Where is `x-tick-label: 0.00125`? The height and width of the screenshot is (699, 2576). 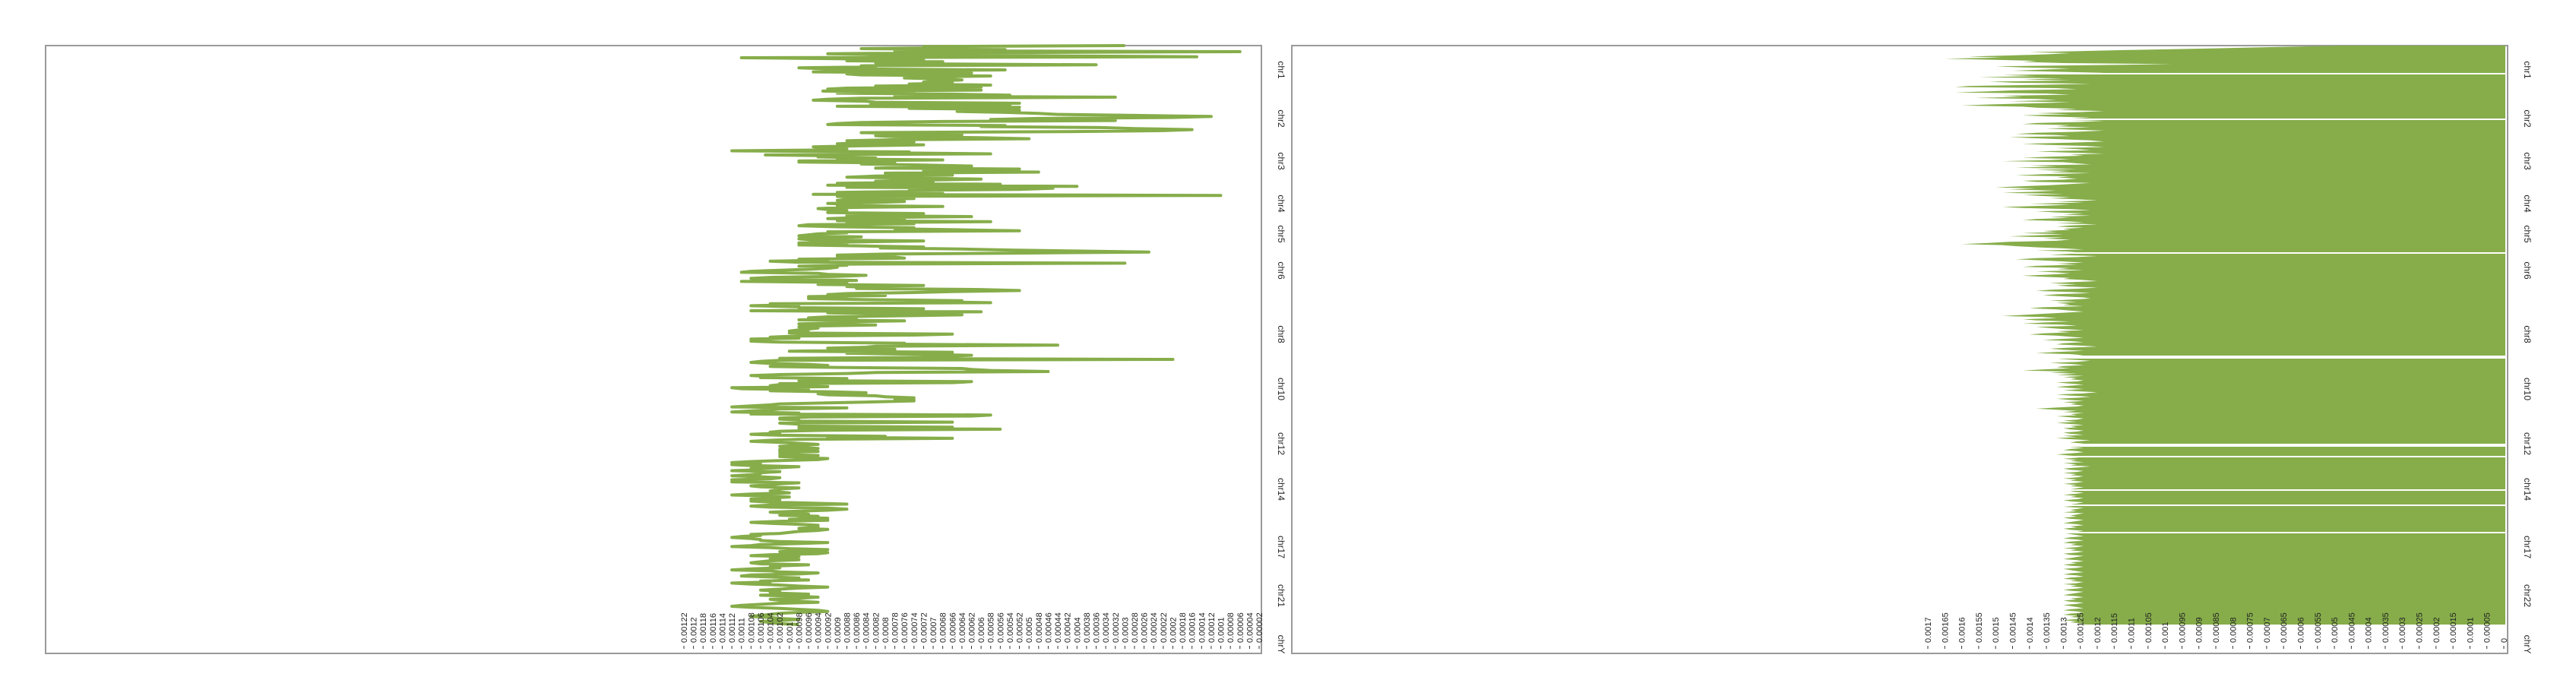
x-tick-label: 0.00125 is located at coordinates (2081, 627).